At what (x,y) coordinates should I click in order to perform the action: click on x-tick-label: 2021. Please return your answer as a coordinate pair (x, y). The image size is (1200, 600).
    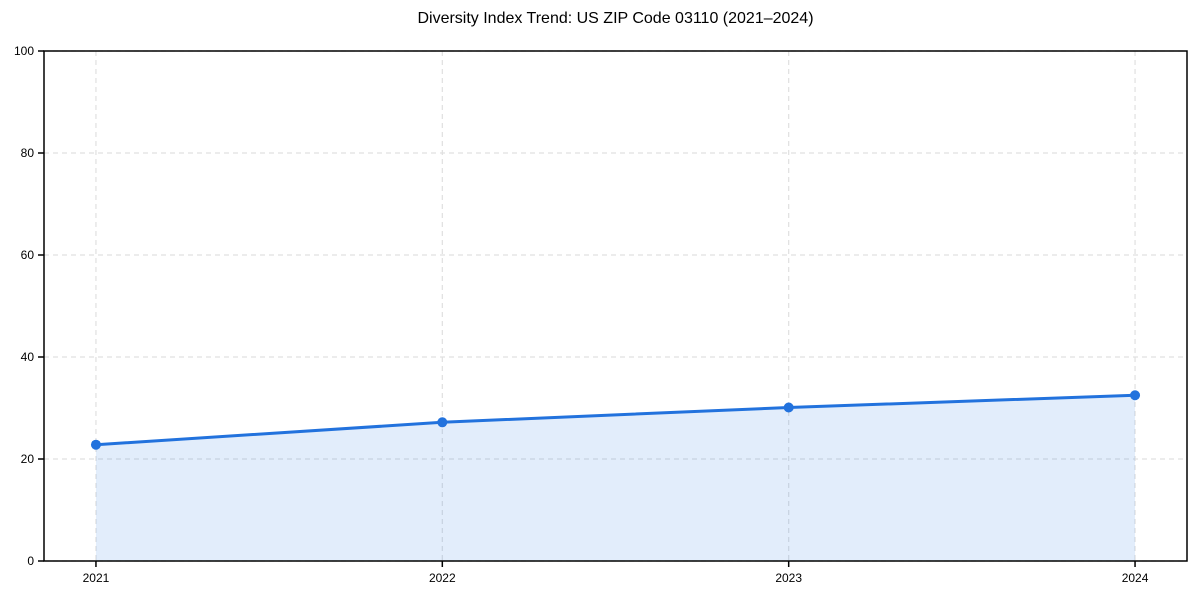
    Looking at the image, I should click on (96, 578).